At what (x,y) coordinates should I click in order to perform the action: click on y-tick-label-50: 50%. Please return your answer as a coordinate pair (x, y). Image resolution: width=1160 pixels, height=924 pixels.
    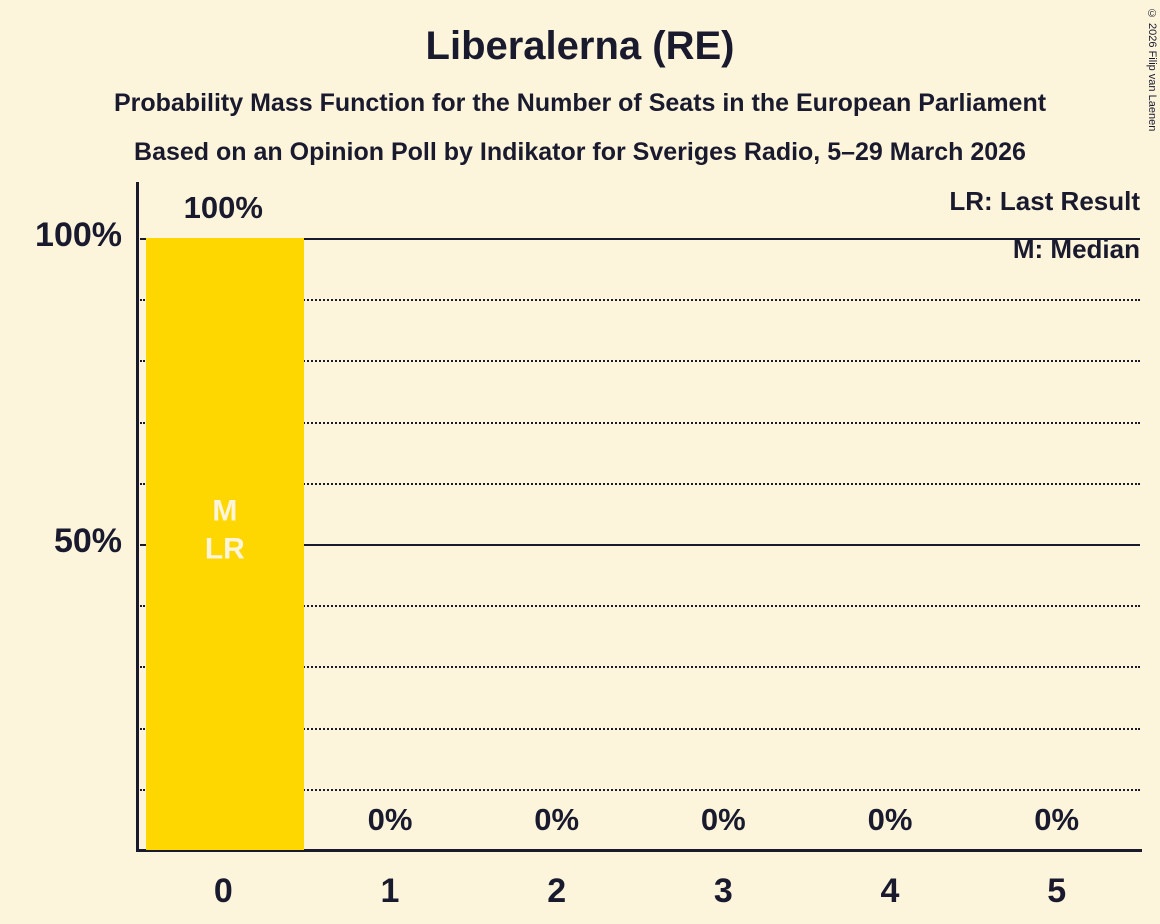
    Looking at the image, I should click on (87, 541).